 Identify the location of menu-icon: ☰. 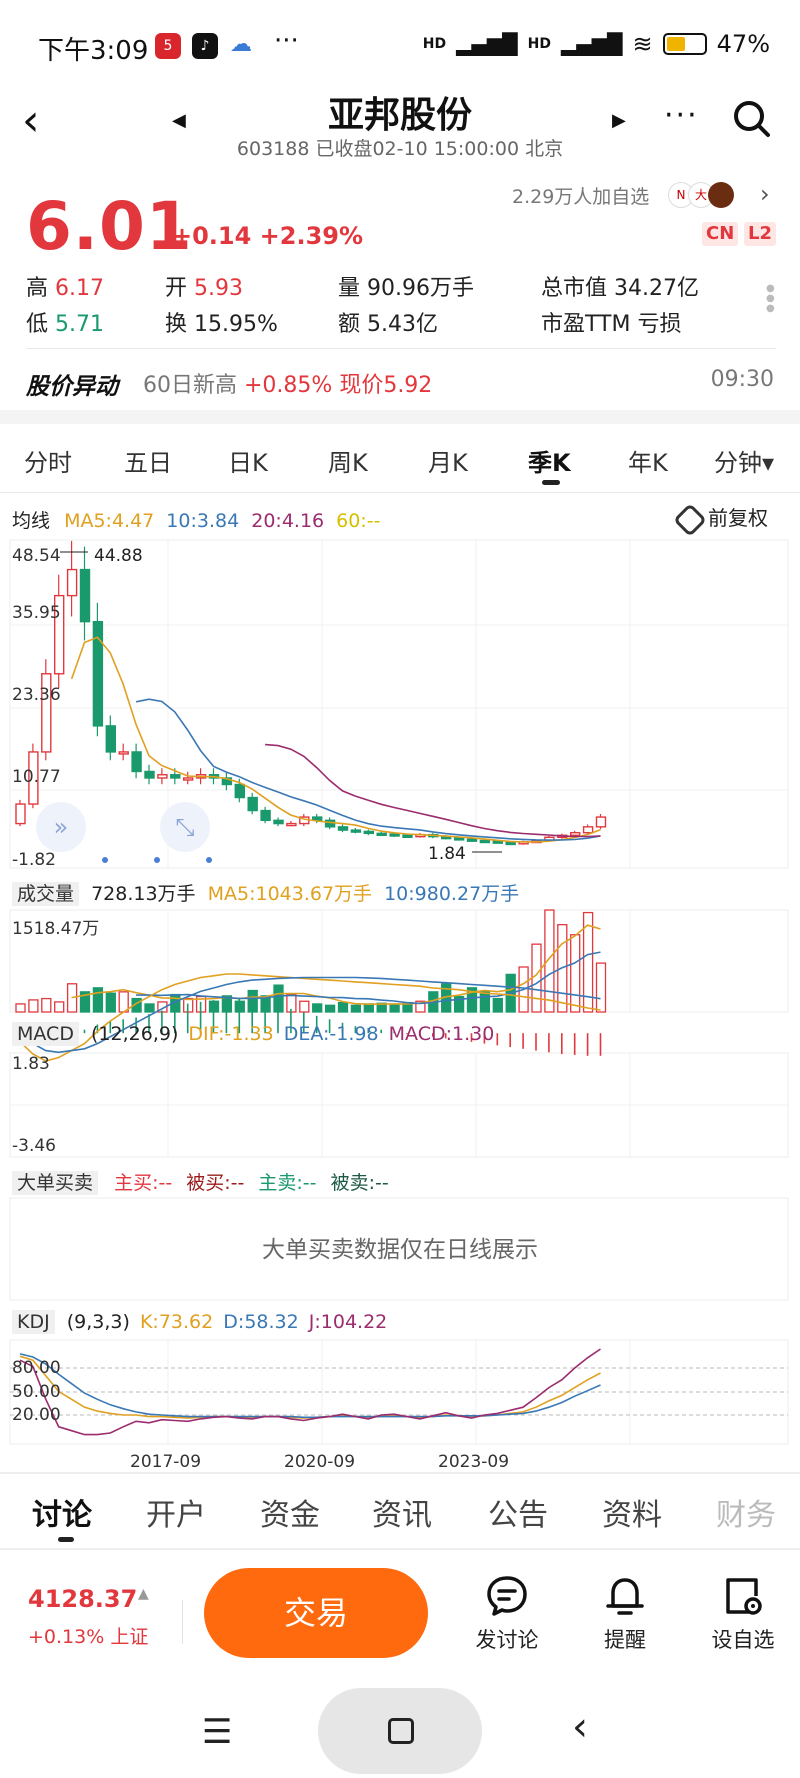
(217, 1732).